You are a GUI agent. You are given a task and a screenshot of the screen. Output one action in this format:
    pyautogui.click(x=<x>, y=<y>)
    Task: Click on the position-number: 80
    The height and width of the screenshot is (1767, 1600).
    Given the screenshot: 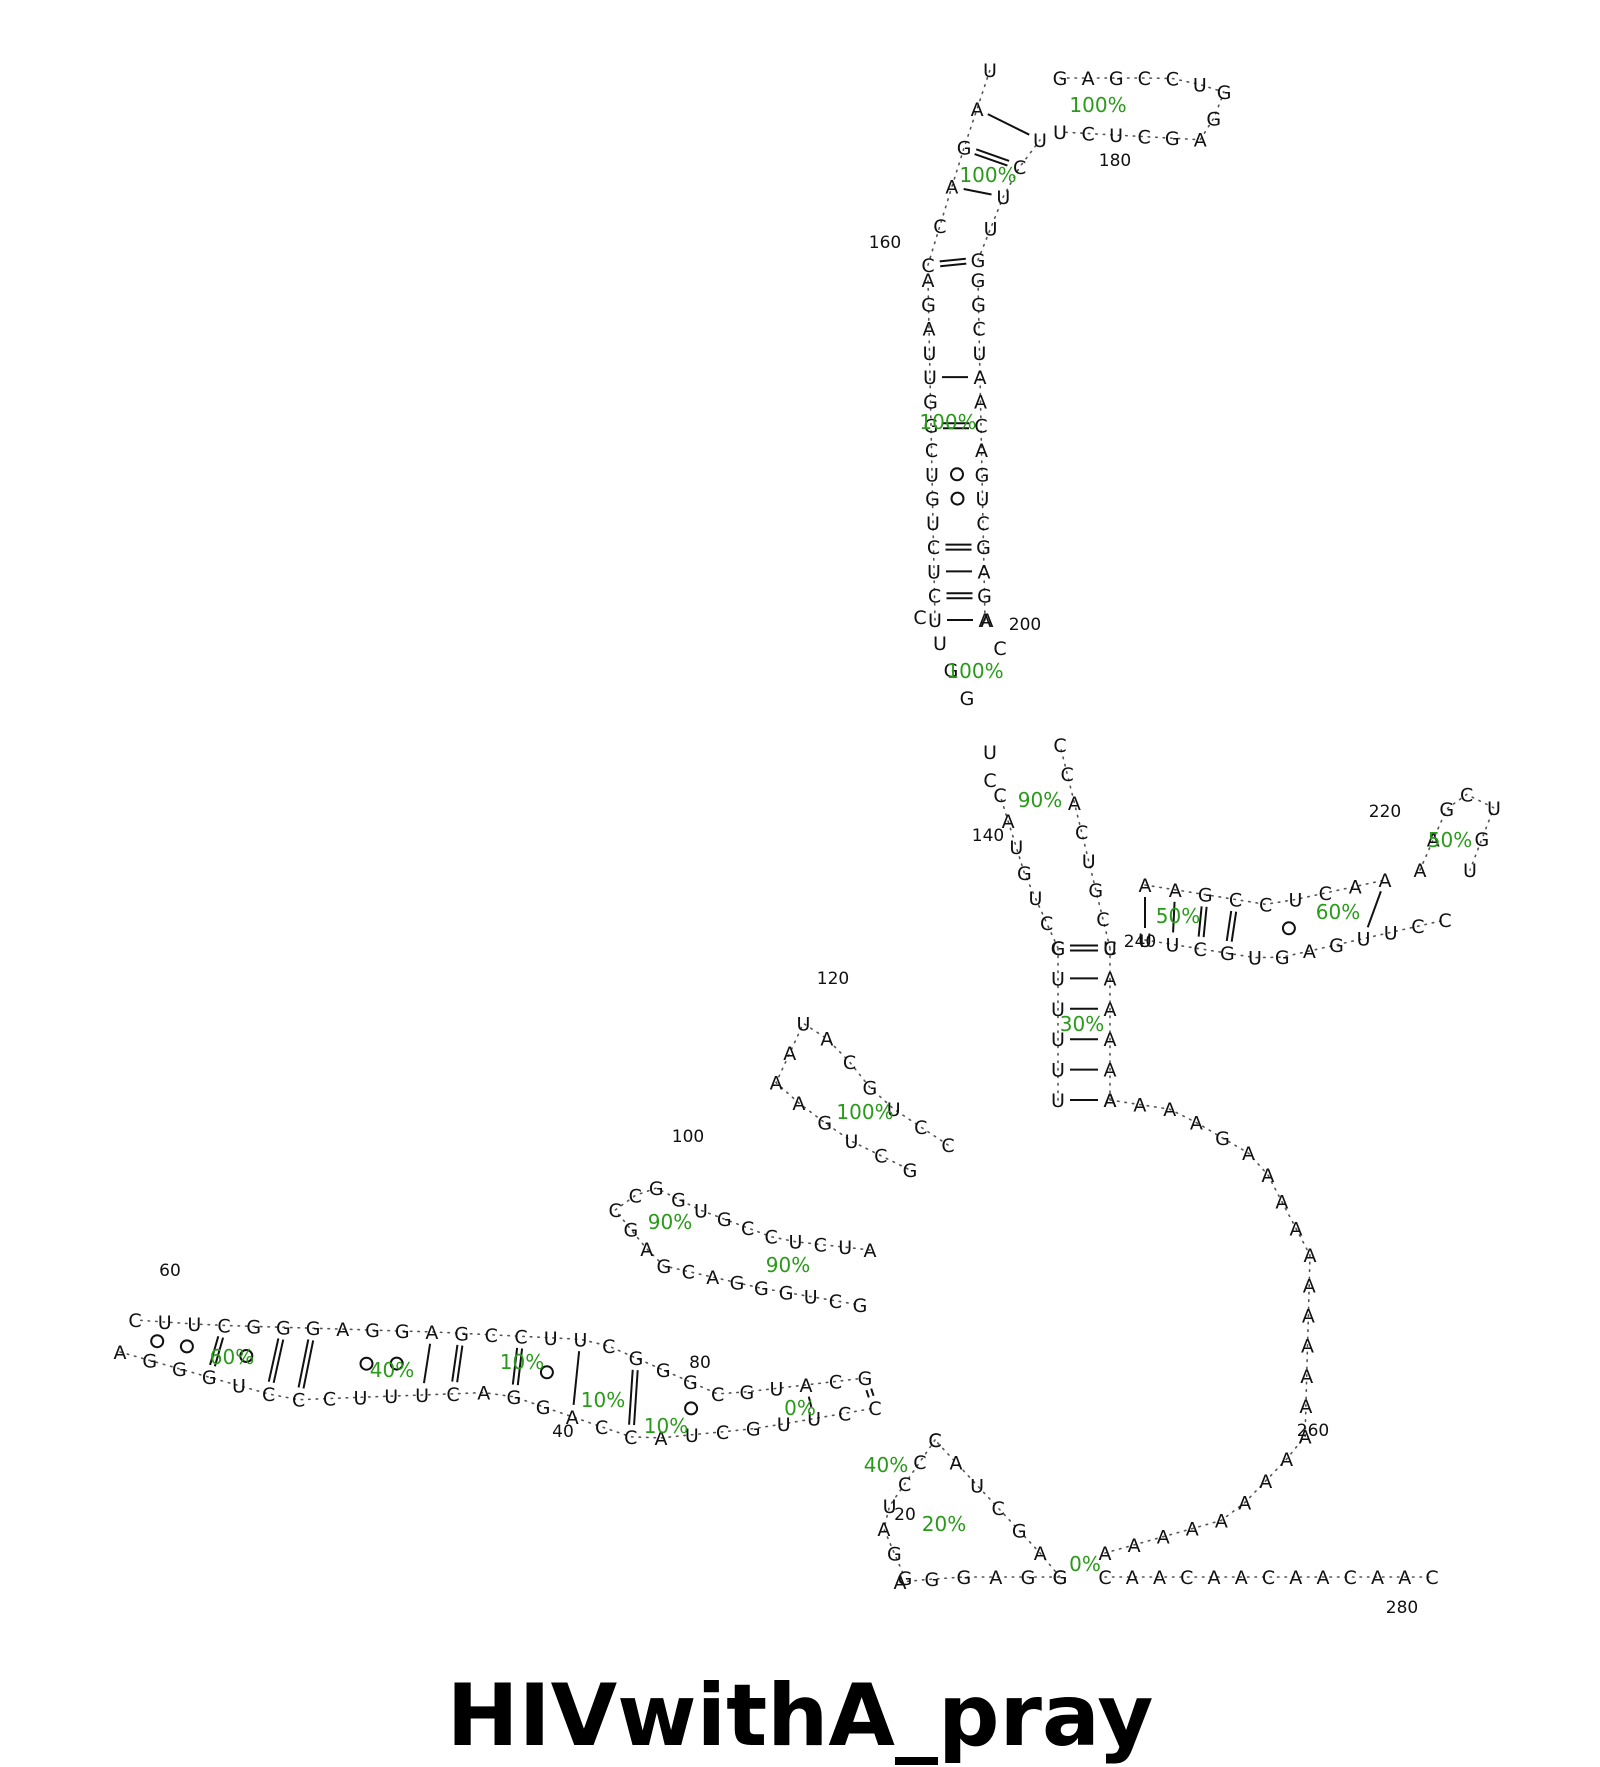 What is the action you would take?
    pyautogui.click(x=700, y=1363)
    